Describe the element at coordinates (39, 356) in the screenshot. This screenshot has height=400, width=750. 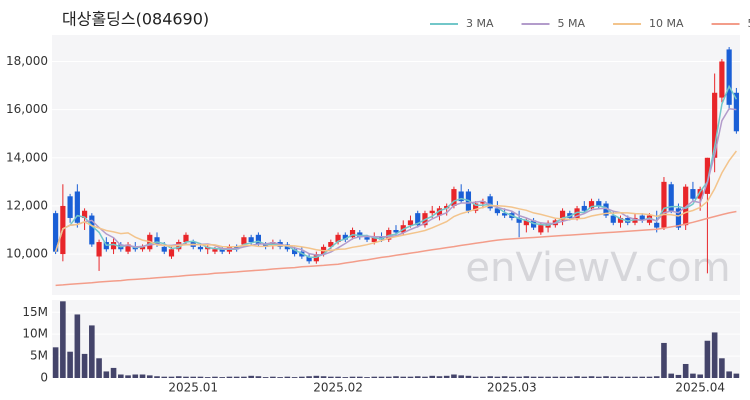
I see `y-tick-label: 5M` at that location.